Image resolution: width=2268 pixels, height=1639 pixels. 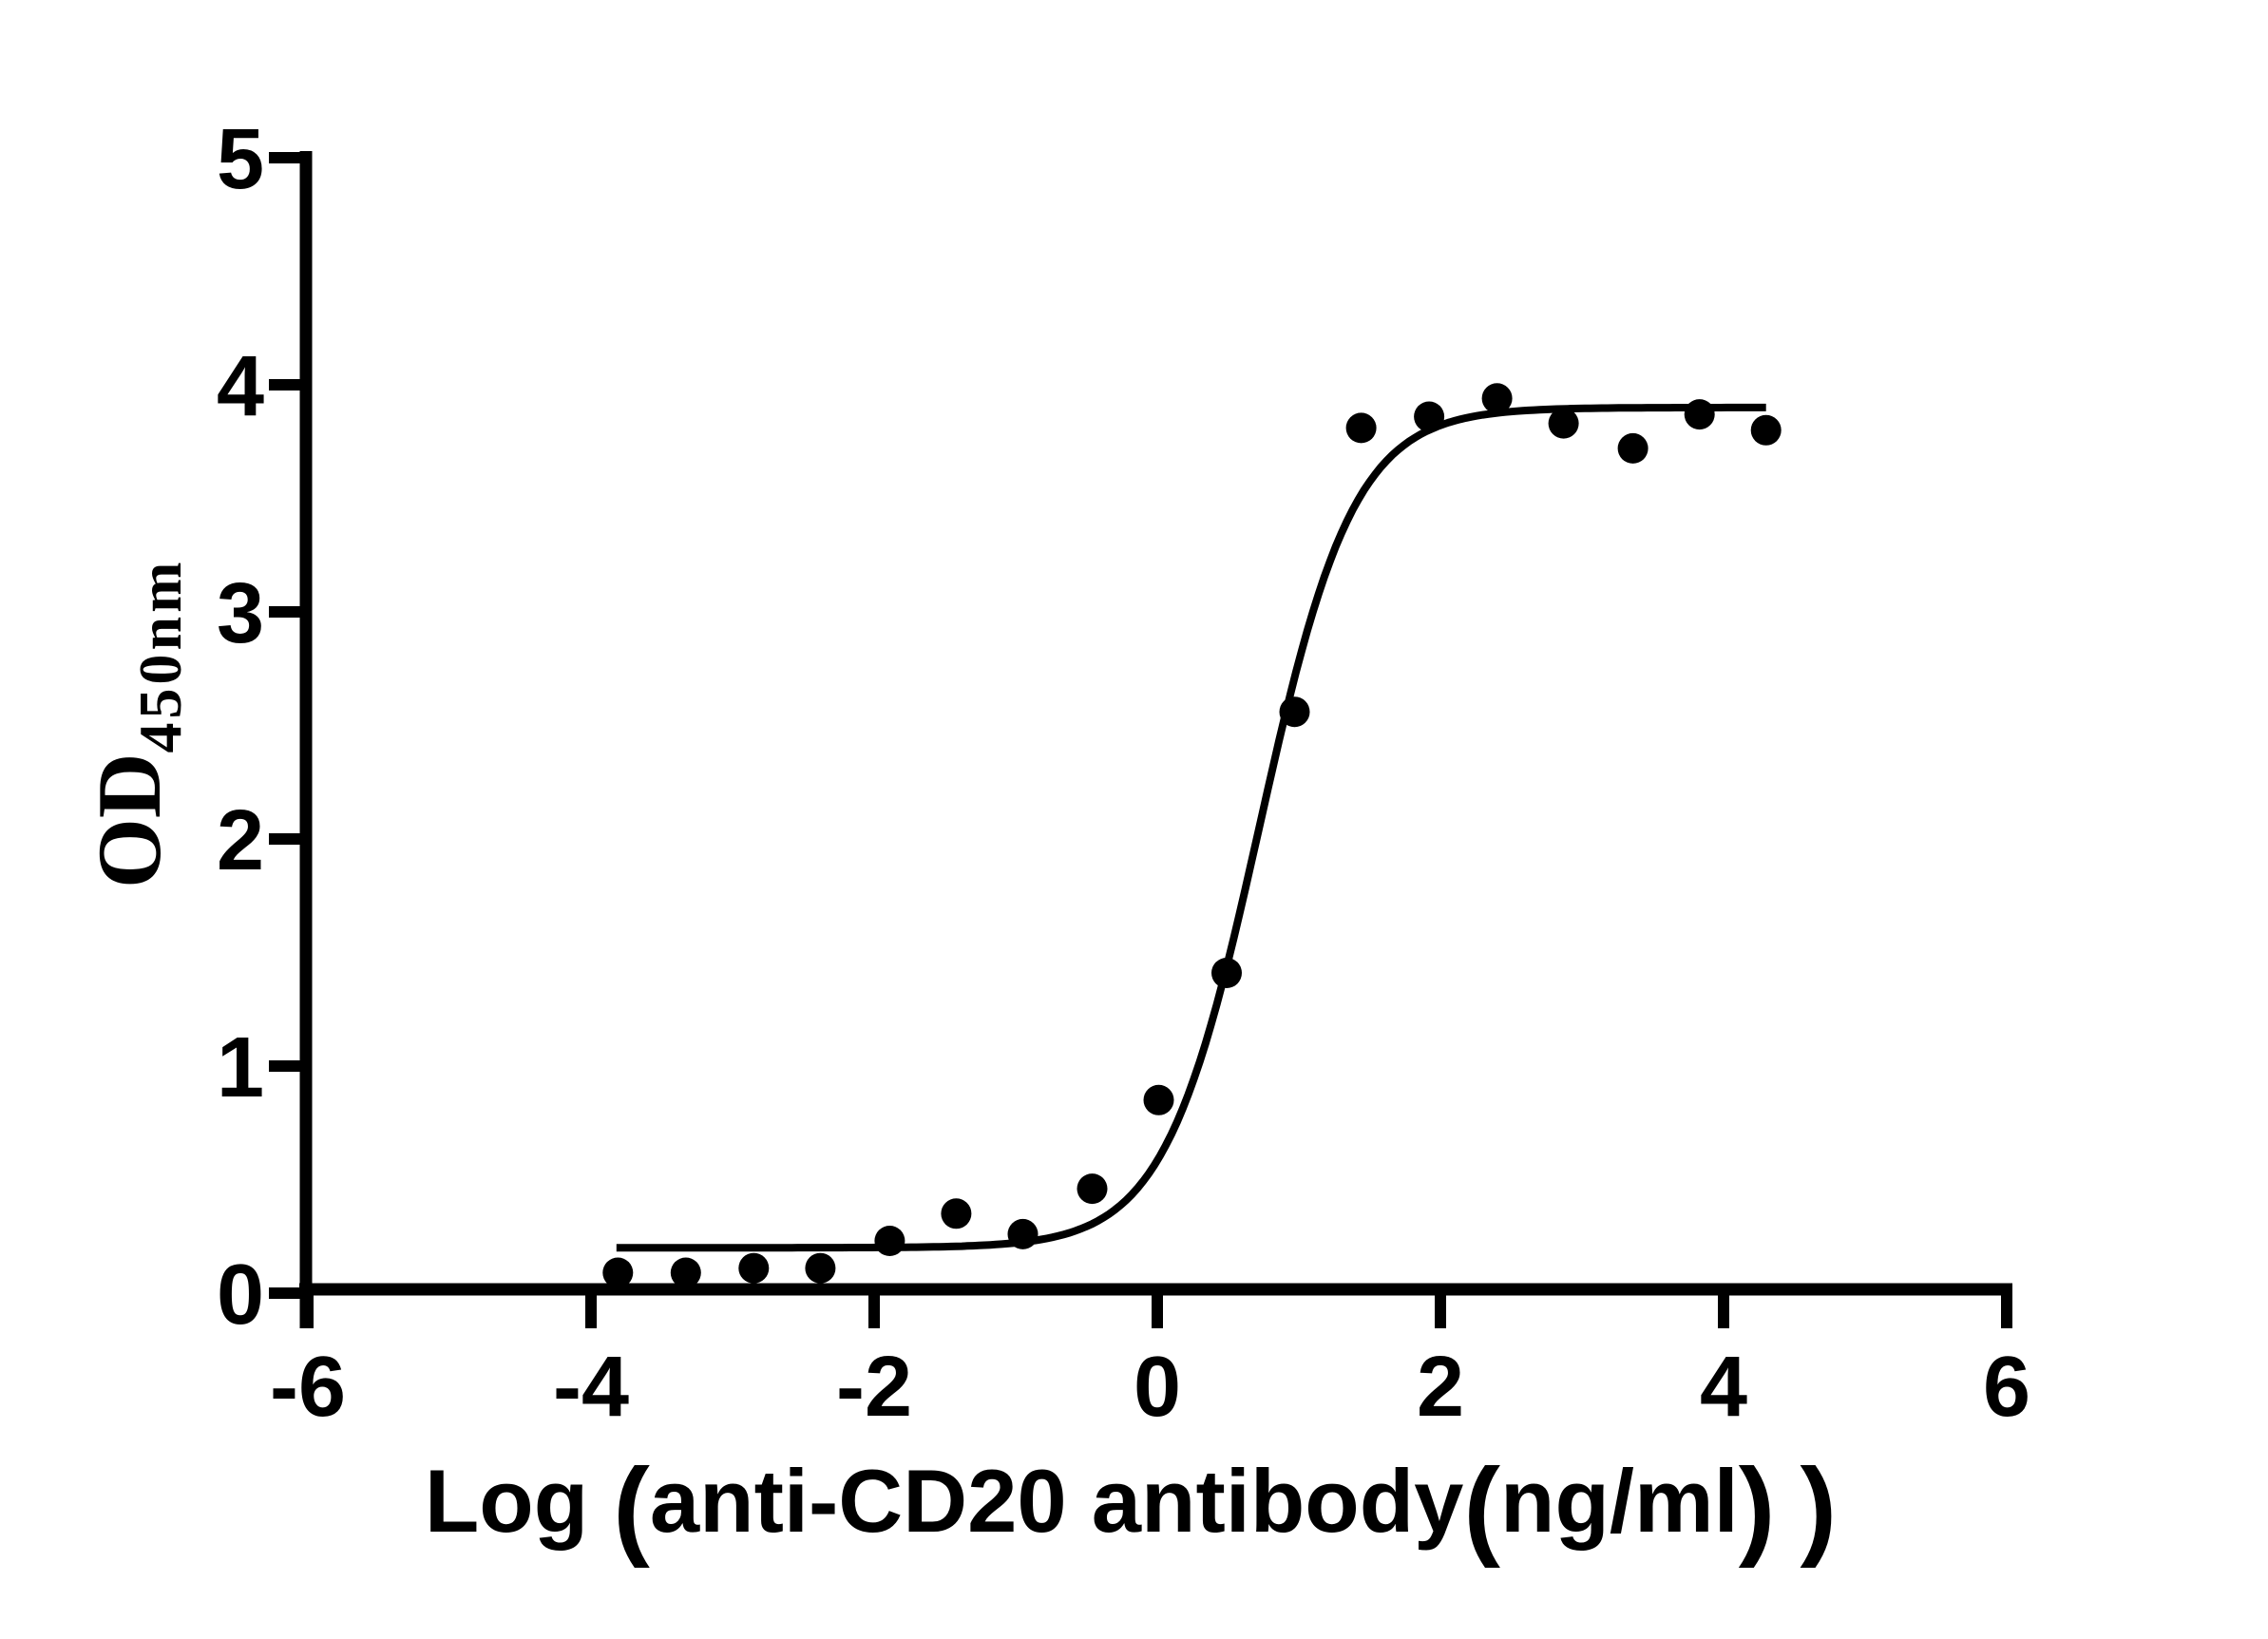 I want to click on y-tick-label: 2, so click(x=240, y=840).